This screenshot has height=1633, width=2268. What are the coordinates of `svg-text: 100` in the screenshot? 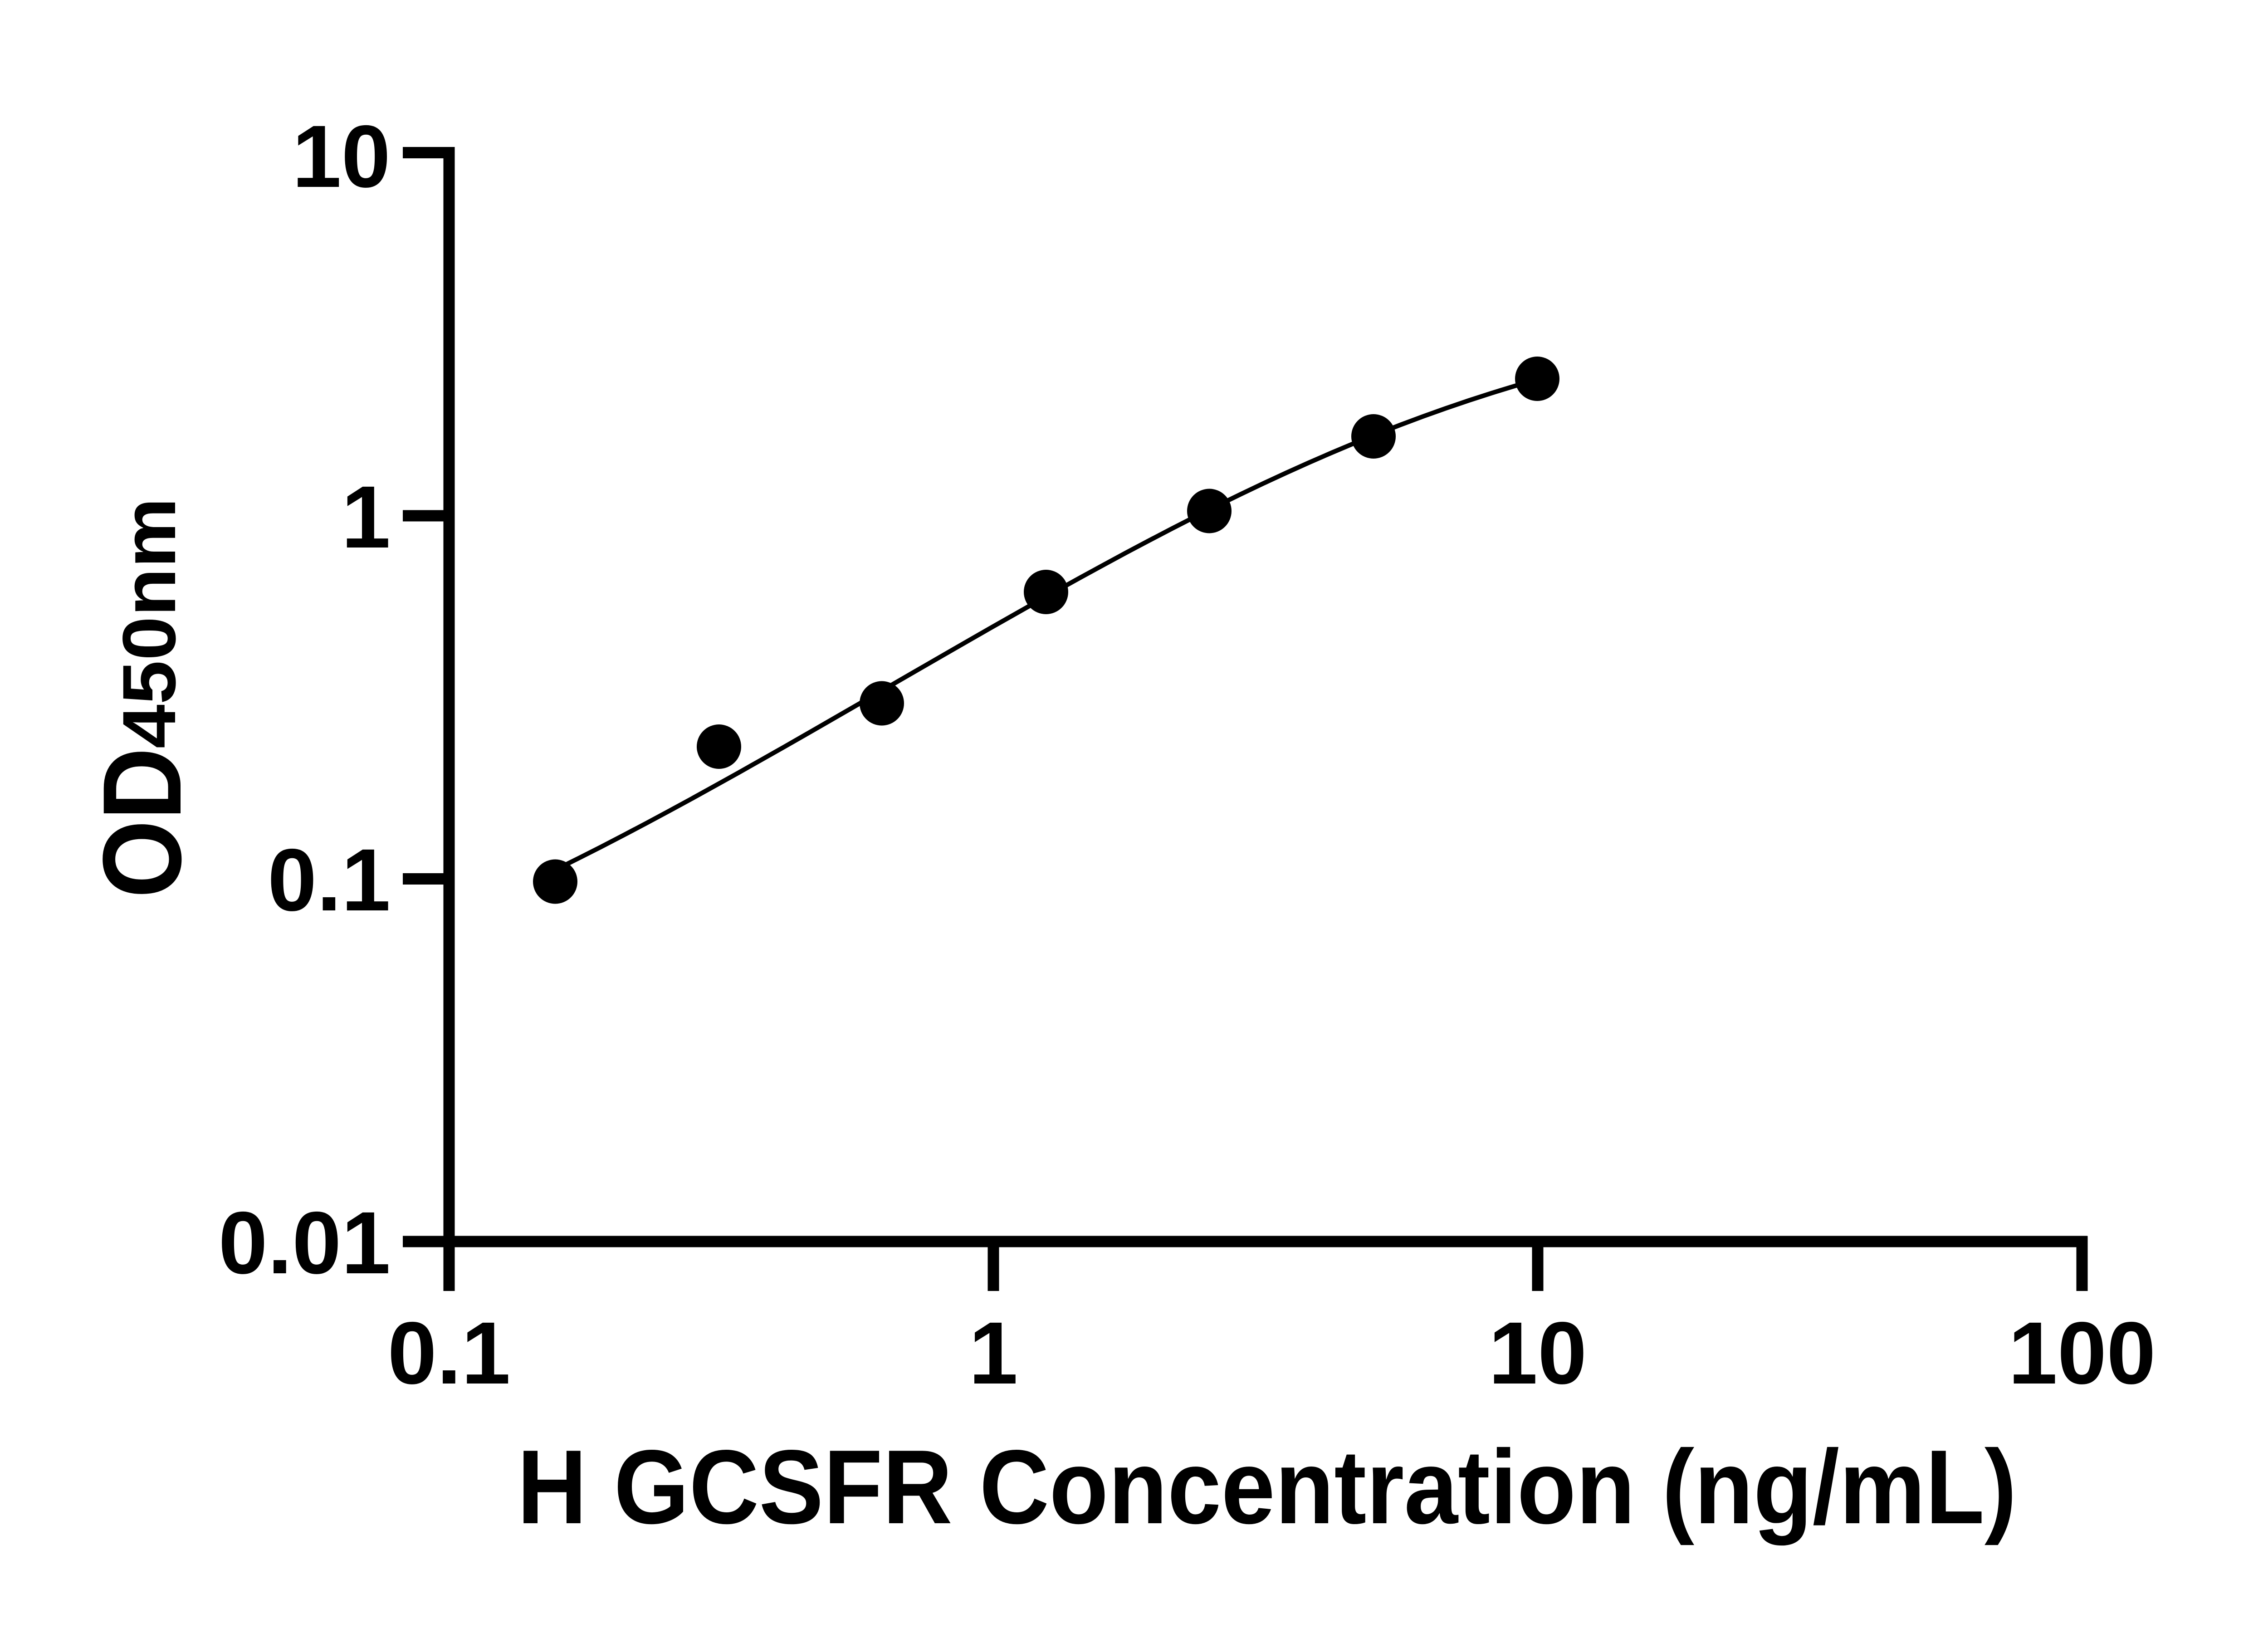 It's located at (2082, 1353).